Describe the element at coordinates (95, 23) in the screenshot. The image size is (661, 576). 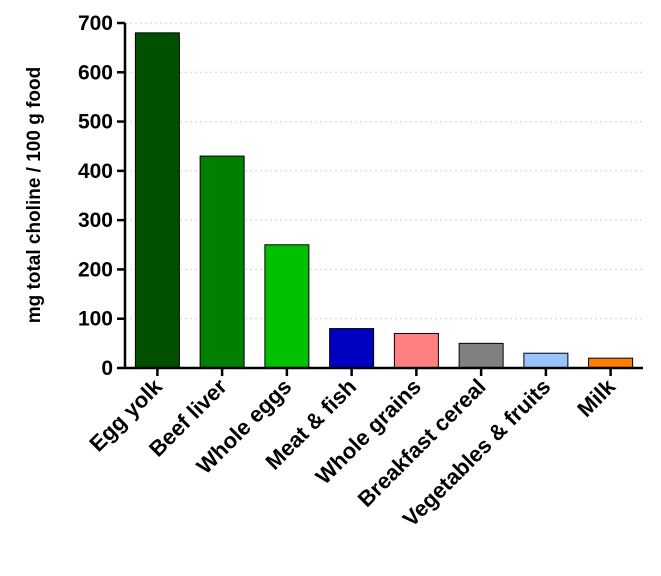
I see `y-tick-label-700: 700` at that location.